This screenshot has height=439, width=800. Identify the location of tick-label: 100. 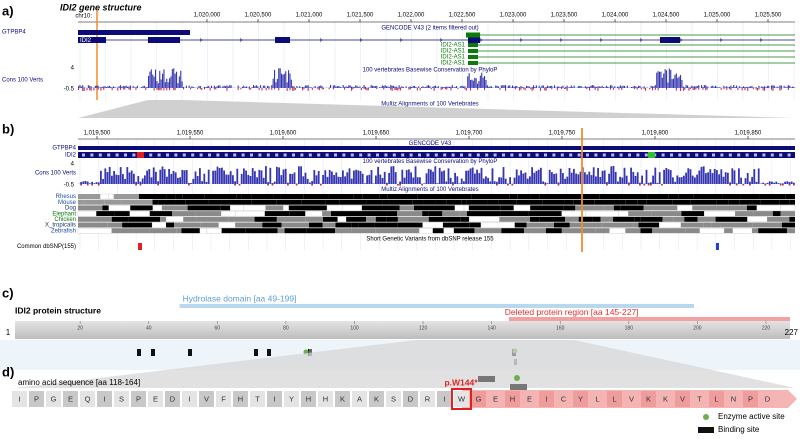
(354, 328).